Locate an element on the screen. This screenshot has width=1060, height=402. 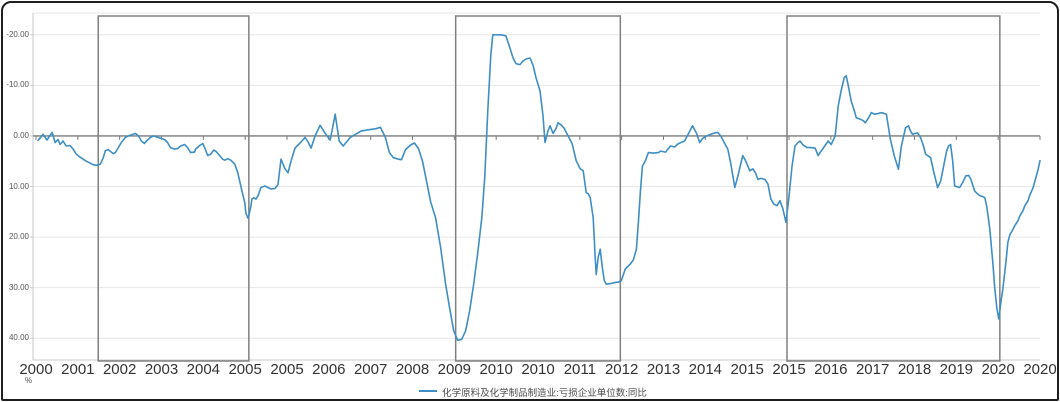
x-axis-tick-label: 2011 is located at coordinates (579, 369).